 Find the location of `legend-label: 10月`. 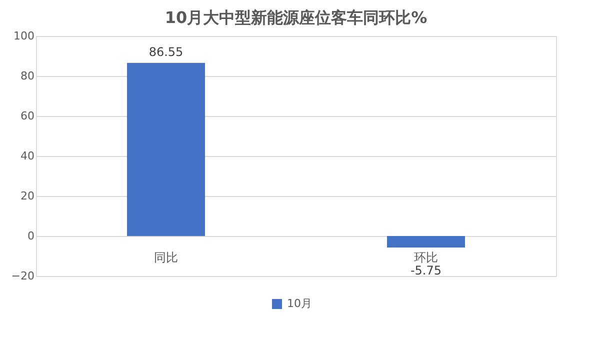

legend-label: 10月 is located at coordinates (299, 303).